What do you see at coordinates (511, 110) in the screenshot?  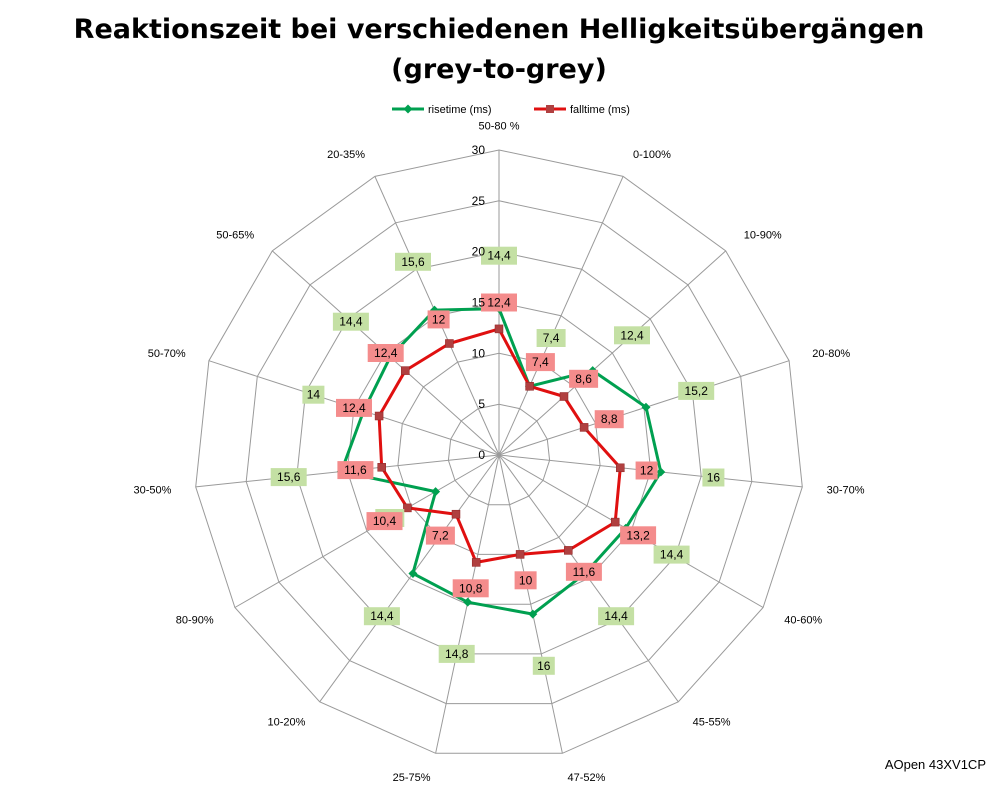 I see `legend: risetime (ms) falltime (ms)` at bounding box center [511, 110].